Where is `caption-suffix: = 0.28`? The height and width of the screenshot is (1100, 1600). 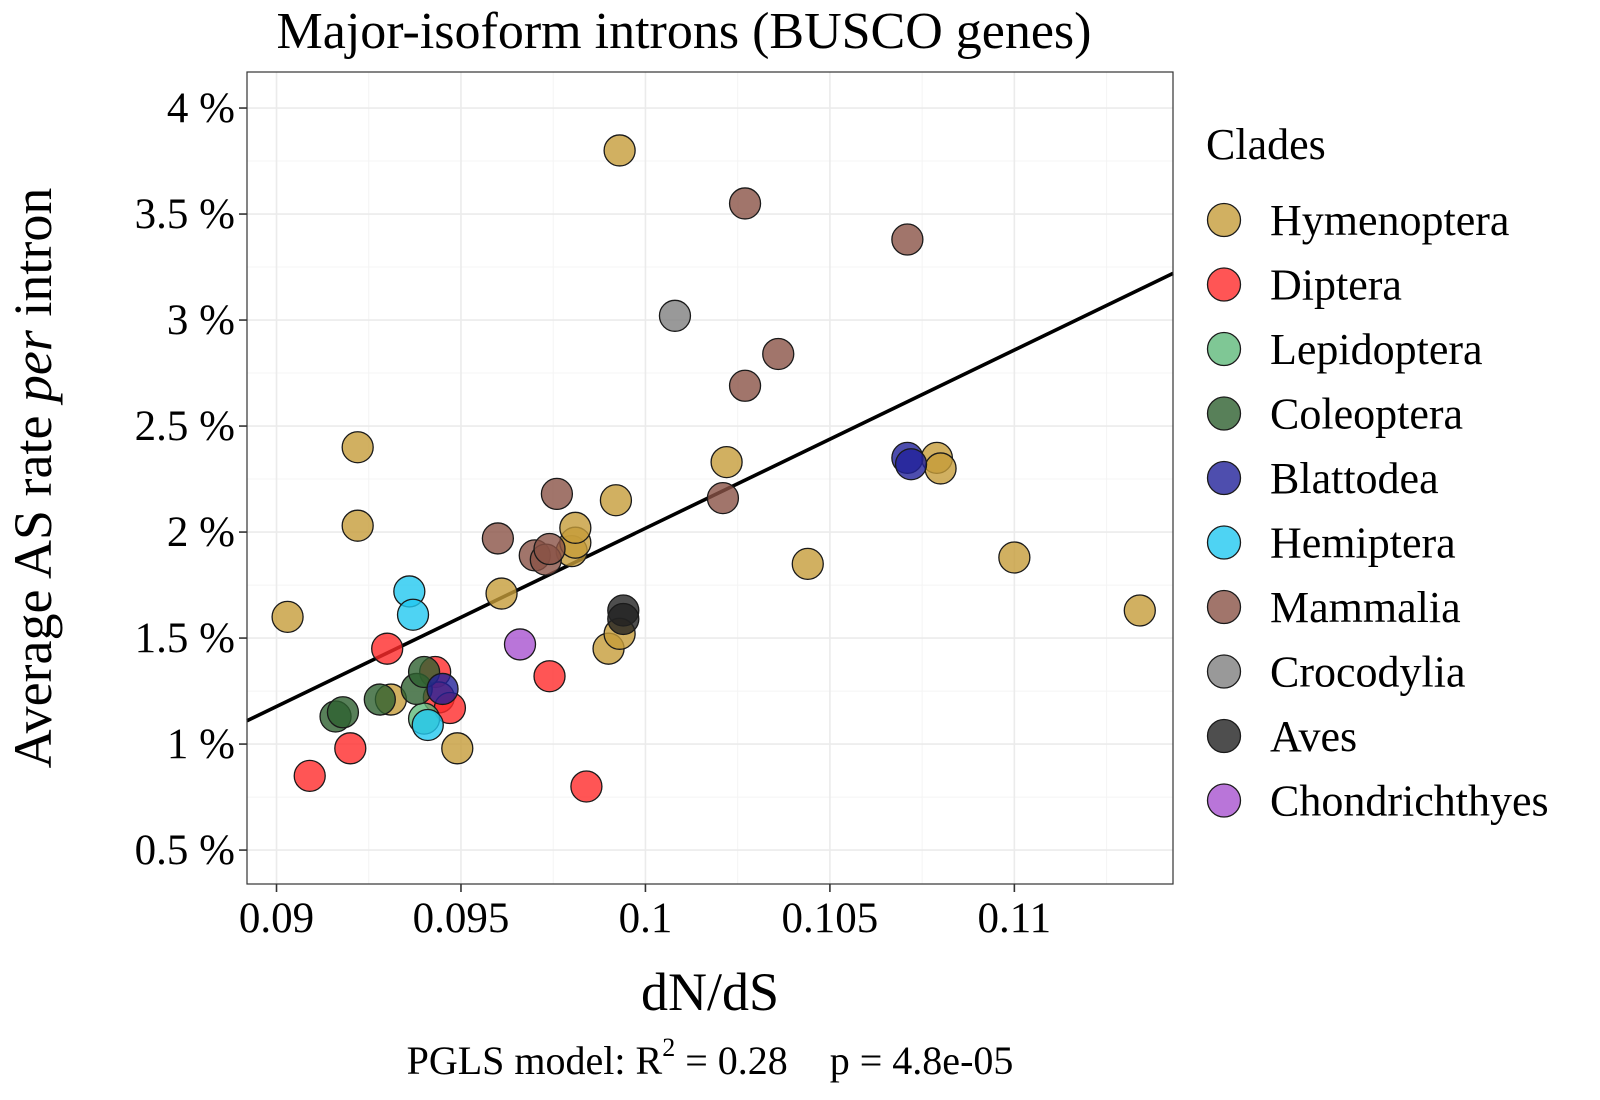
caption-suffix: = 0.28 is located at coordinates (731, 1060).